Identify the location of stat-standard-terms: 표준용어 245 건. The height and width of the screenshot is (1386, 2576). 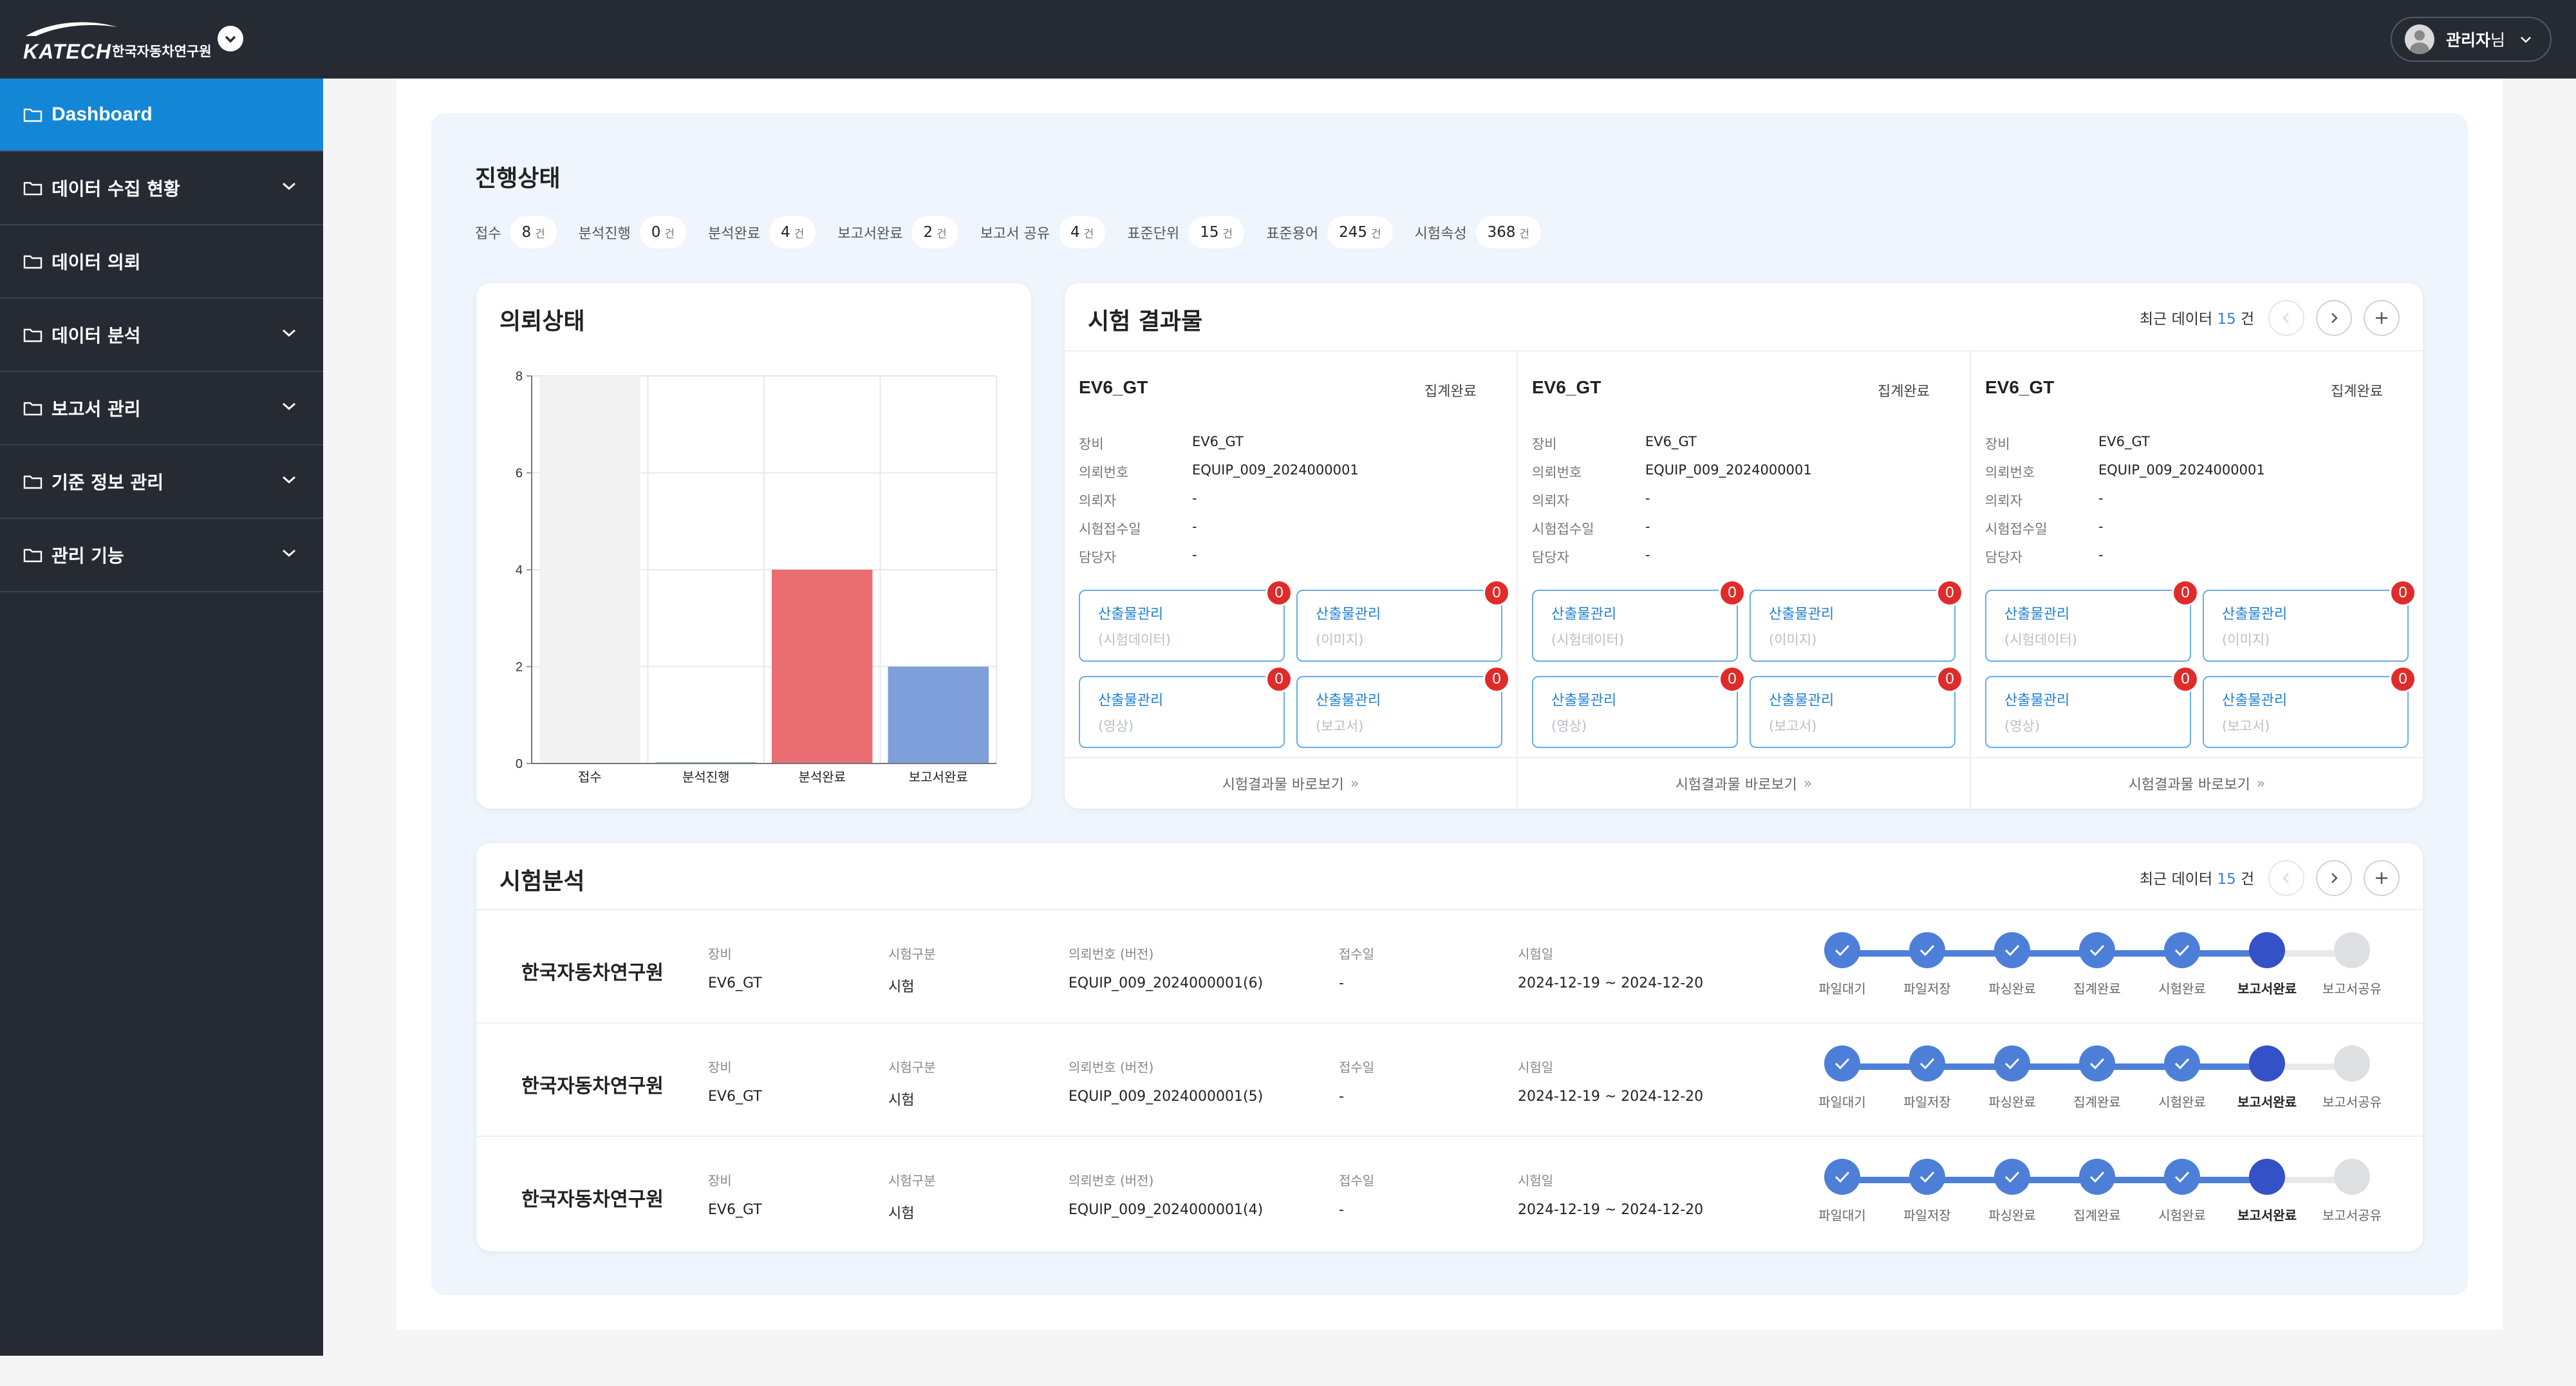
(1329, 232).